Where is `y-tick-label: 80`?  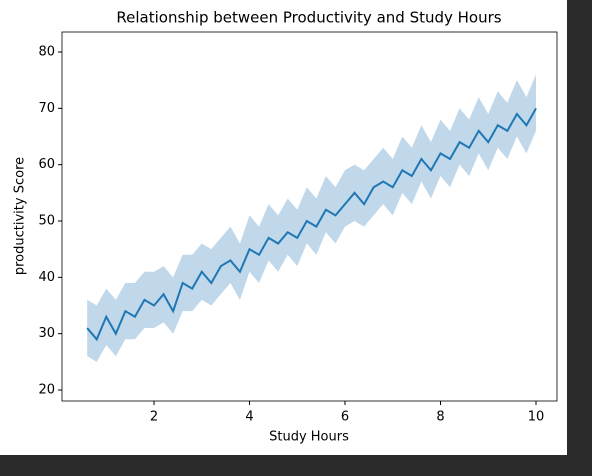
y-tick-label: 80 is located at coordinates (46, 51).